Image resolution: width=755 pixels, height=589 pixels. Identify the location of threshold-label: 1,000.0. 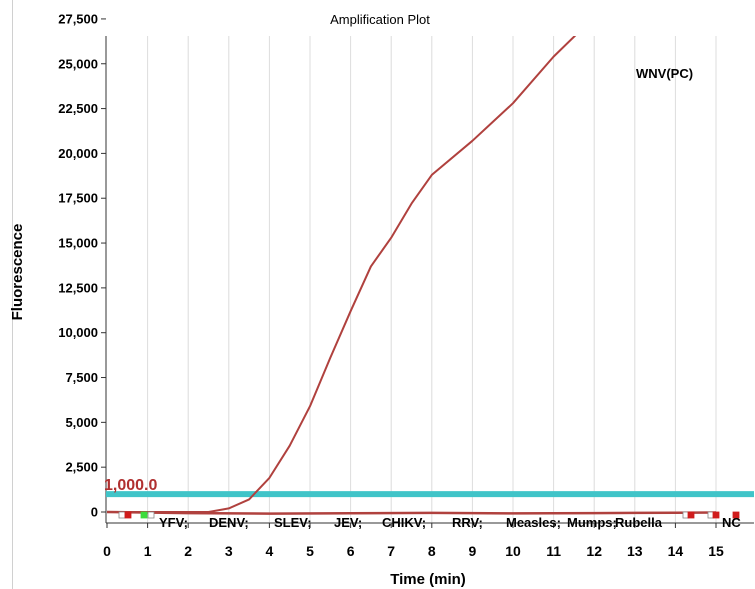
(130, 485).